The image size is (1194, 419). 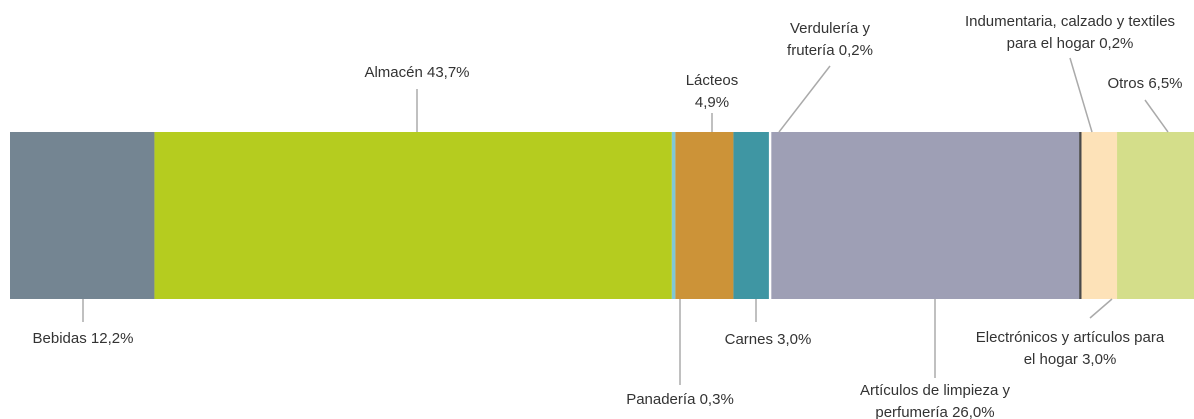 I want to click on category-label: Verdulería y frutería, so click(x=829, y=39).